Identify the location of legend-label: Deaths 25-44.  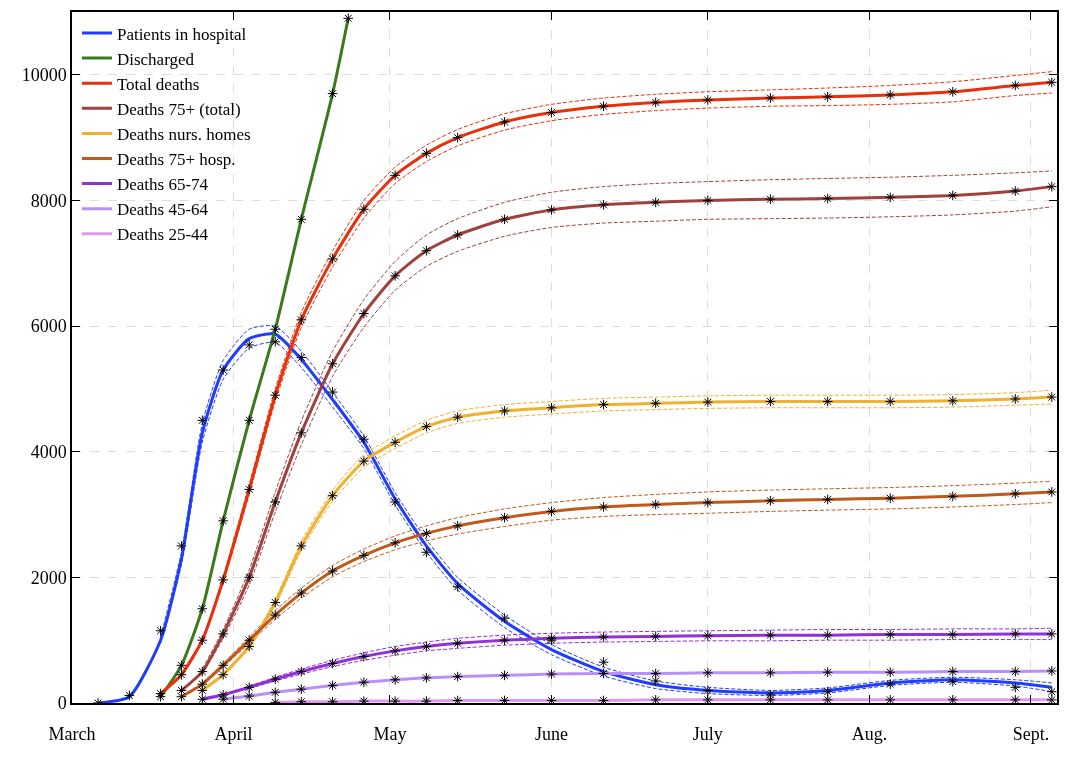
(162, 235).